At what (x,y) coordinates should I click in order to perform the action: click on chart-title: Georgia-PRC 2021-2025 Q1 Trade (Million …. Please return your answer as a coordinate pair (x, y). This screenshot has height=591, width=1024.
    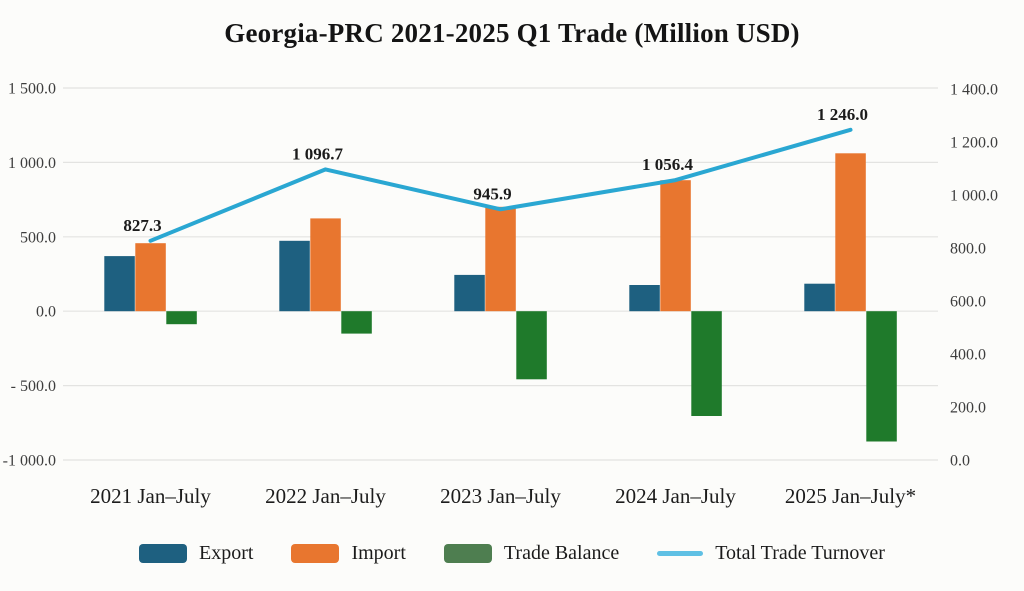
    Looking at the image, I should click on (512, 33).